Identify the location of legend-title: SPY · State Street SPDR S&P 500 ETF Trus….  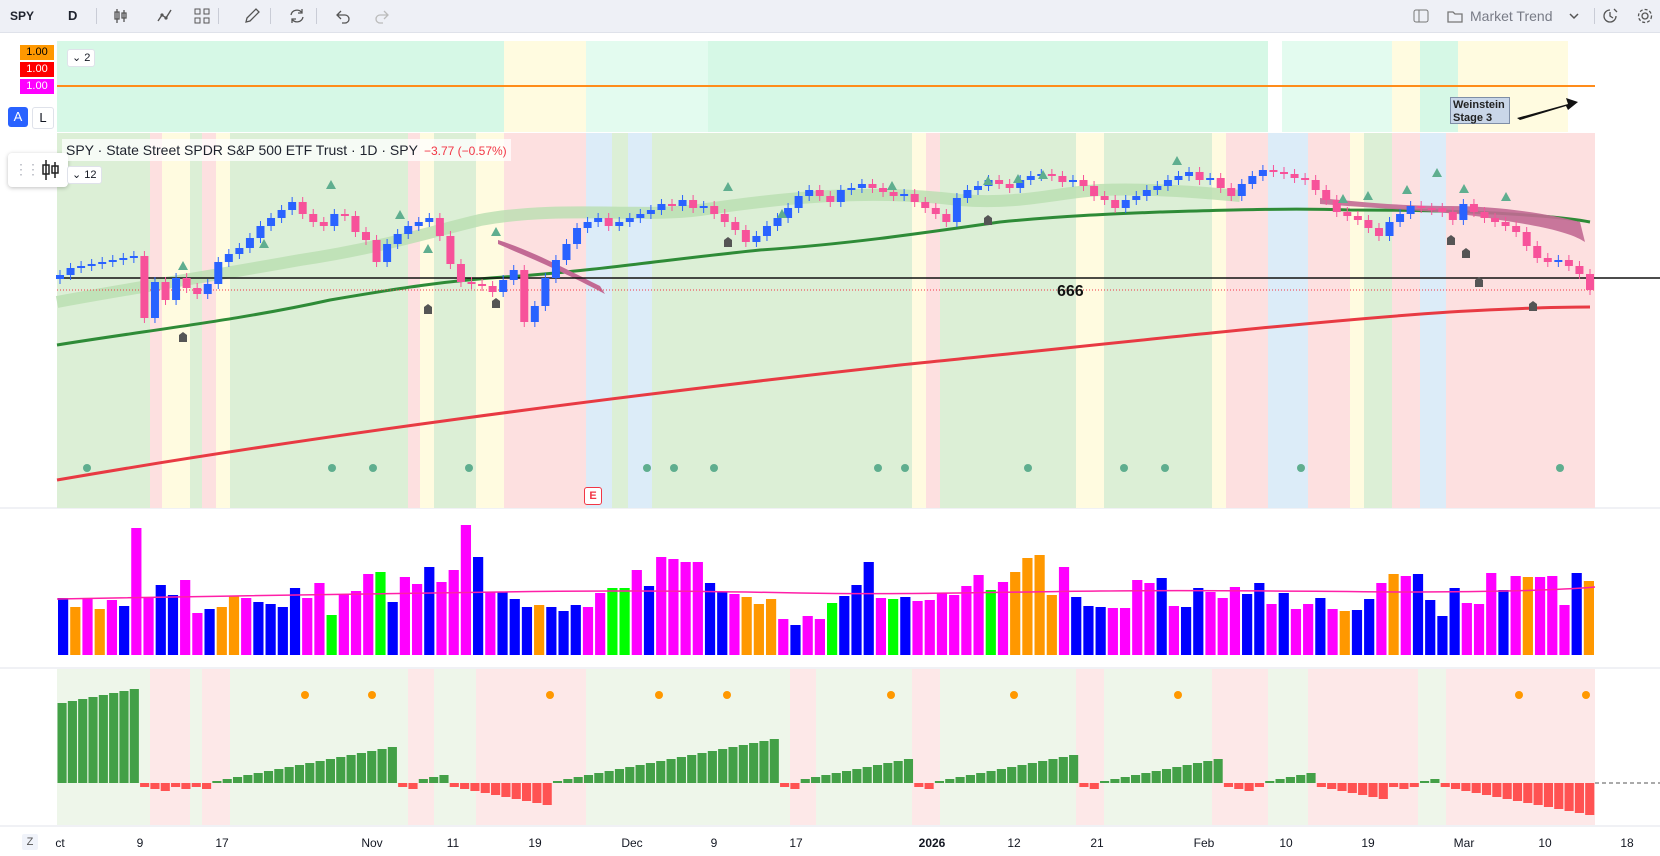
(286, 150).